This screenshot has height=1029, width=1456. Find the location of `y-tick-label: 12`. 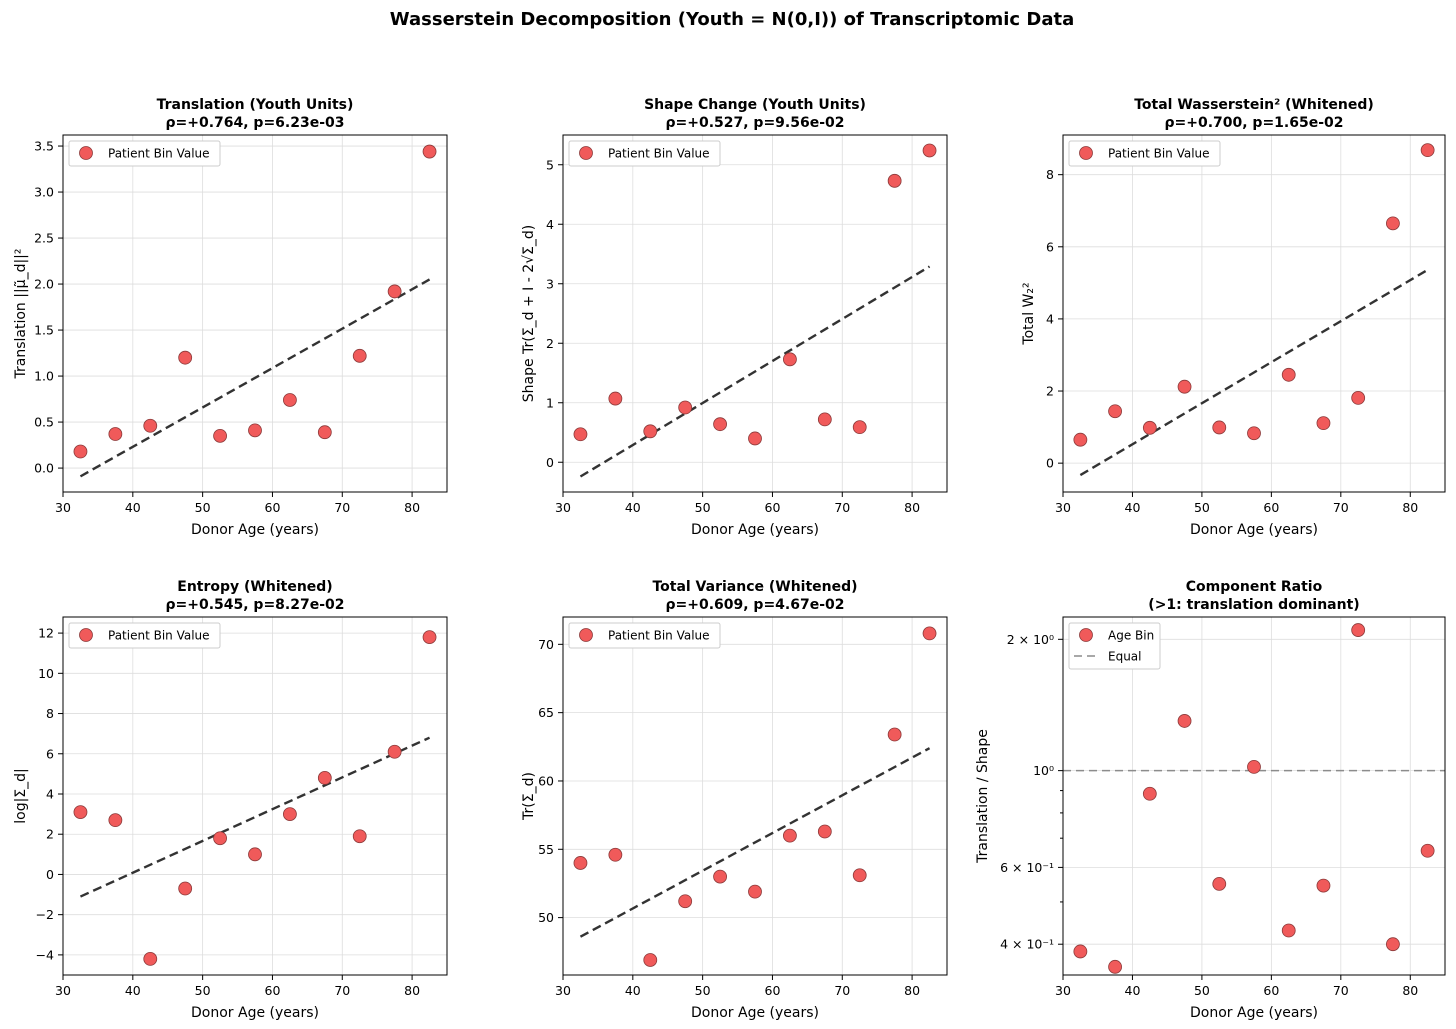

y-tick-label: 12 is located at coordinates (46, 633).